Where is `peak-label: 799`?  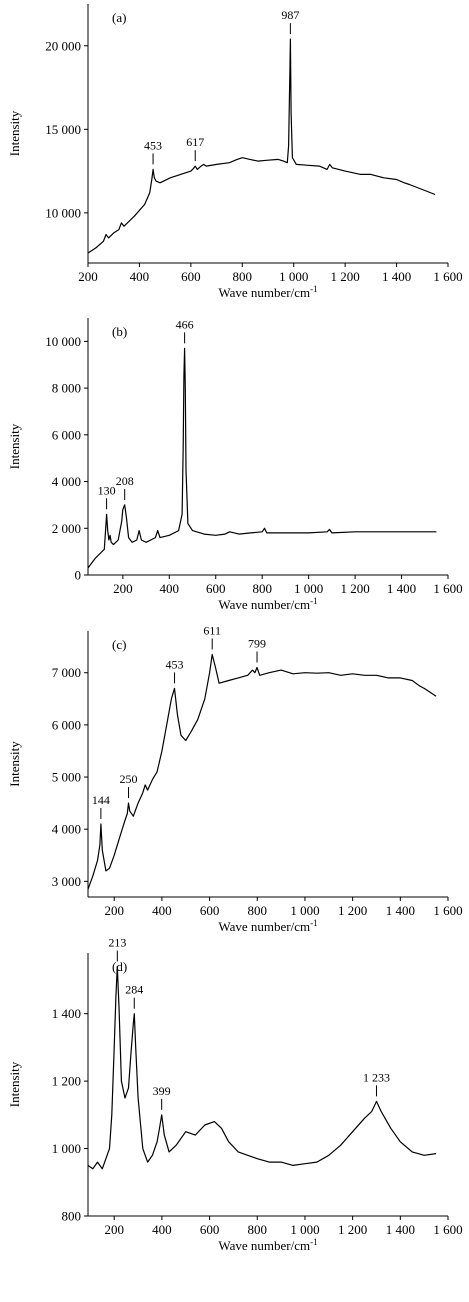
peak-label: 799 is located at coordinates (257, 644).